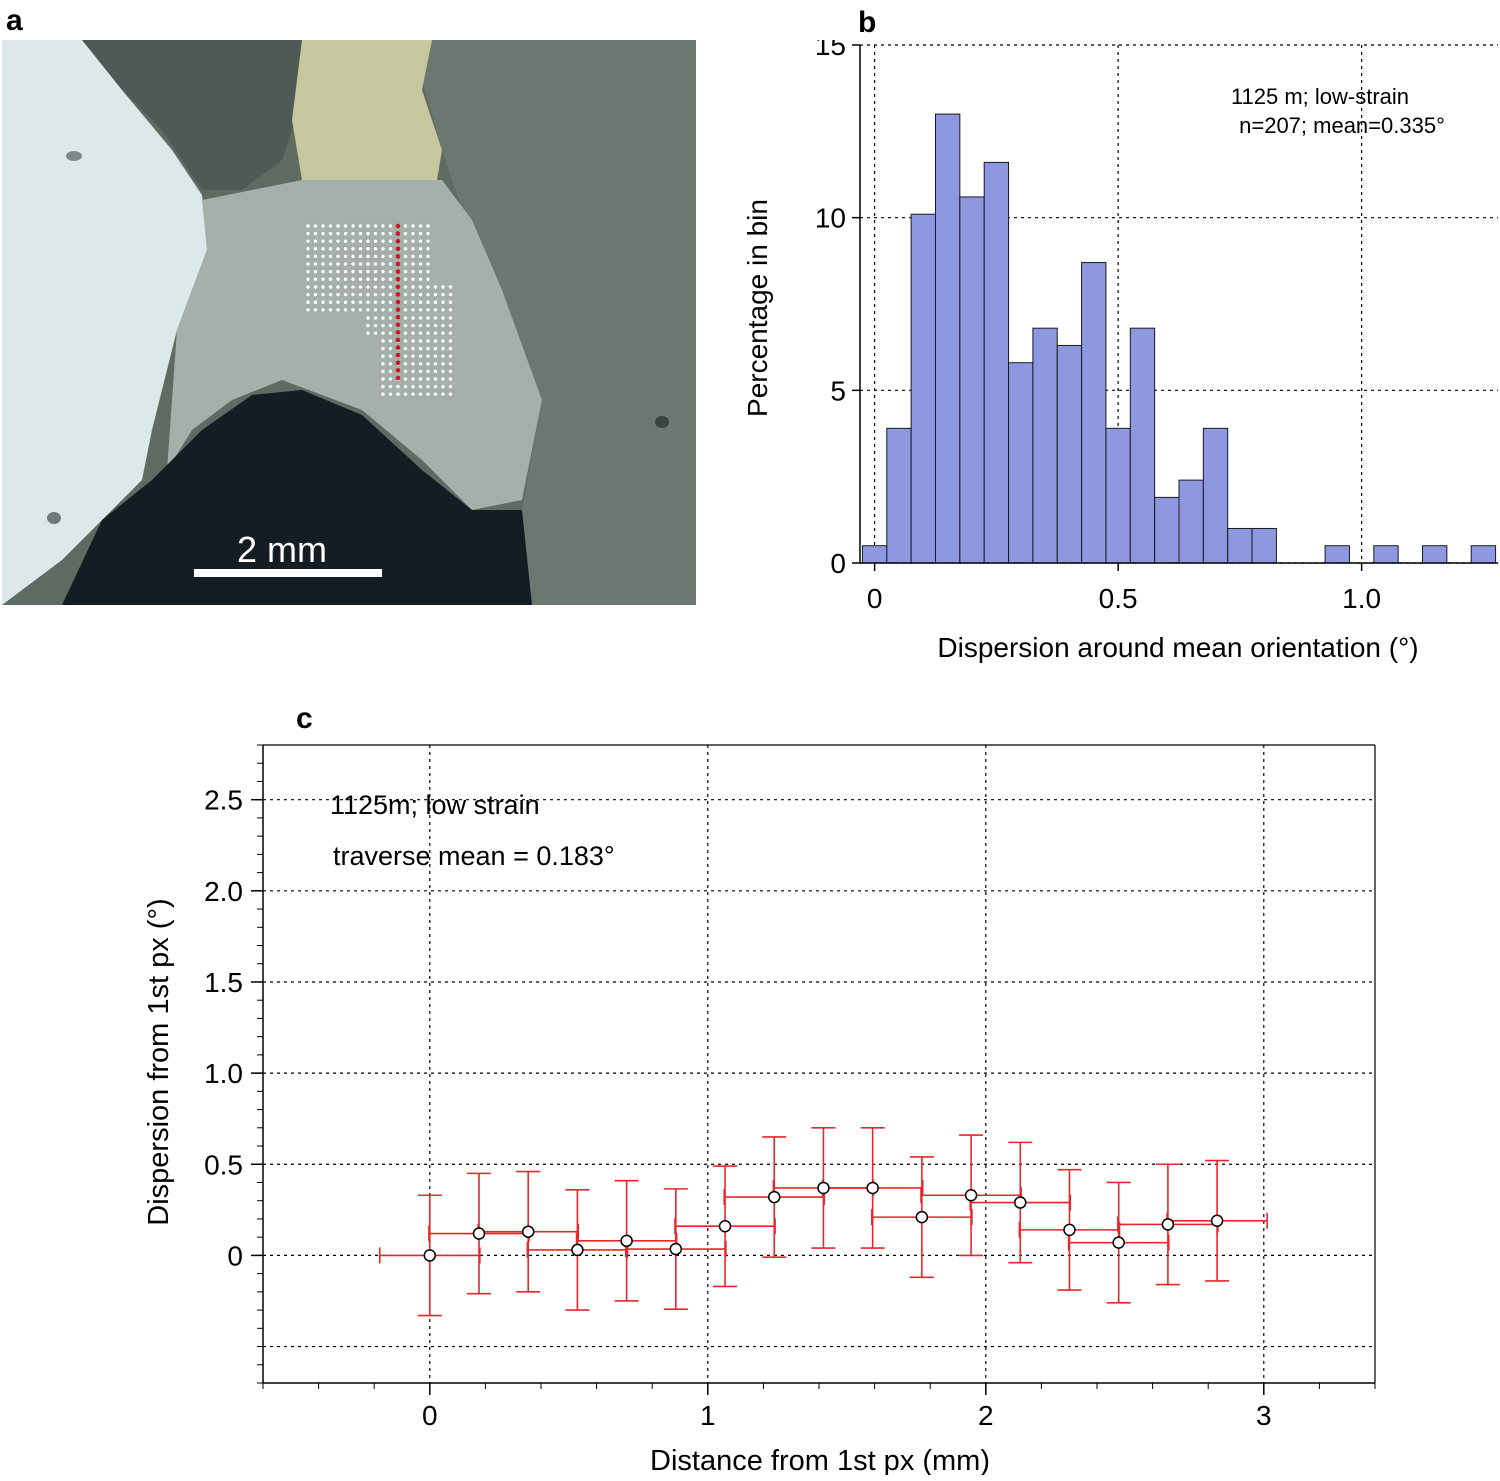 The height and width of the screenshot is (1481, 1500). Describe the element at coordinates (708, 1415) in the screenshot. I see `x-tick-label: 1` at that location.